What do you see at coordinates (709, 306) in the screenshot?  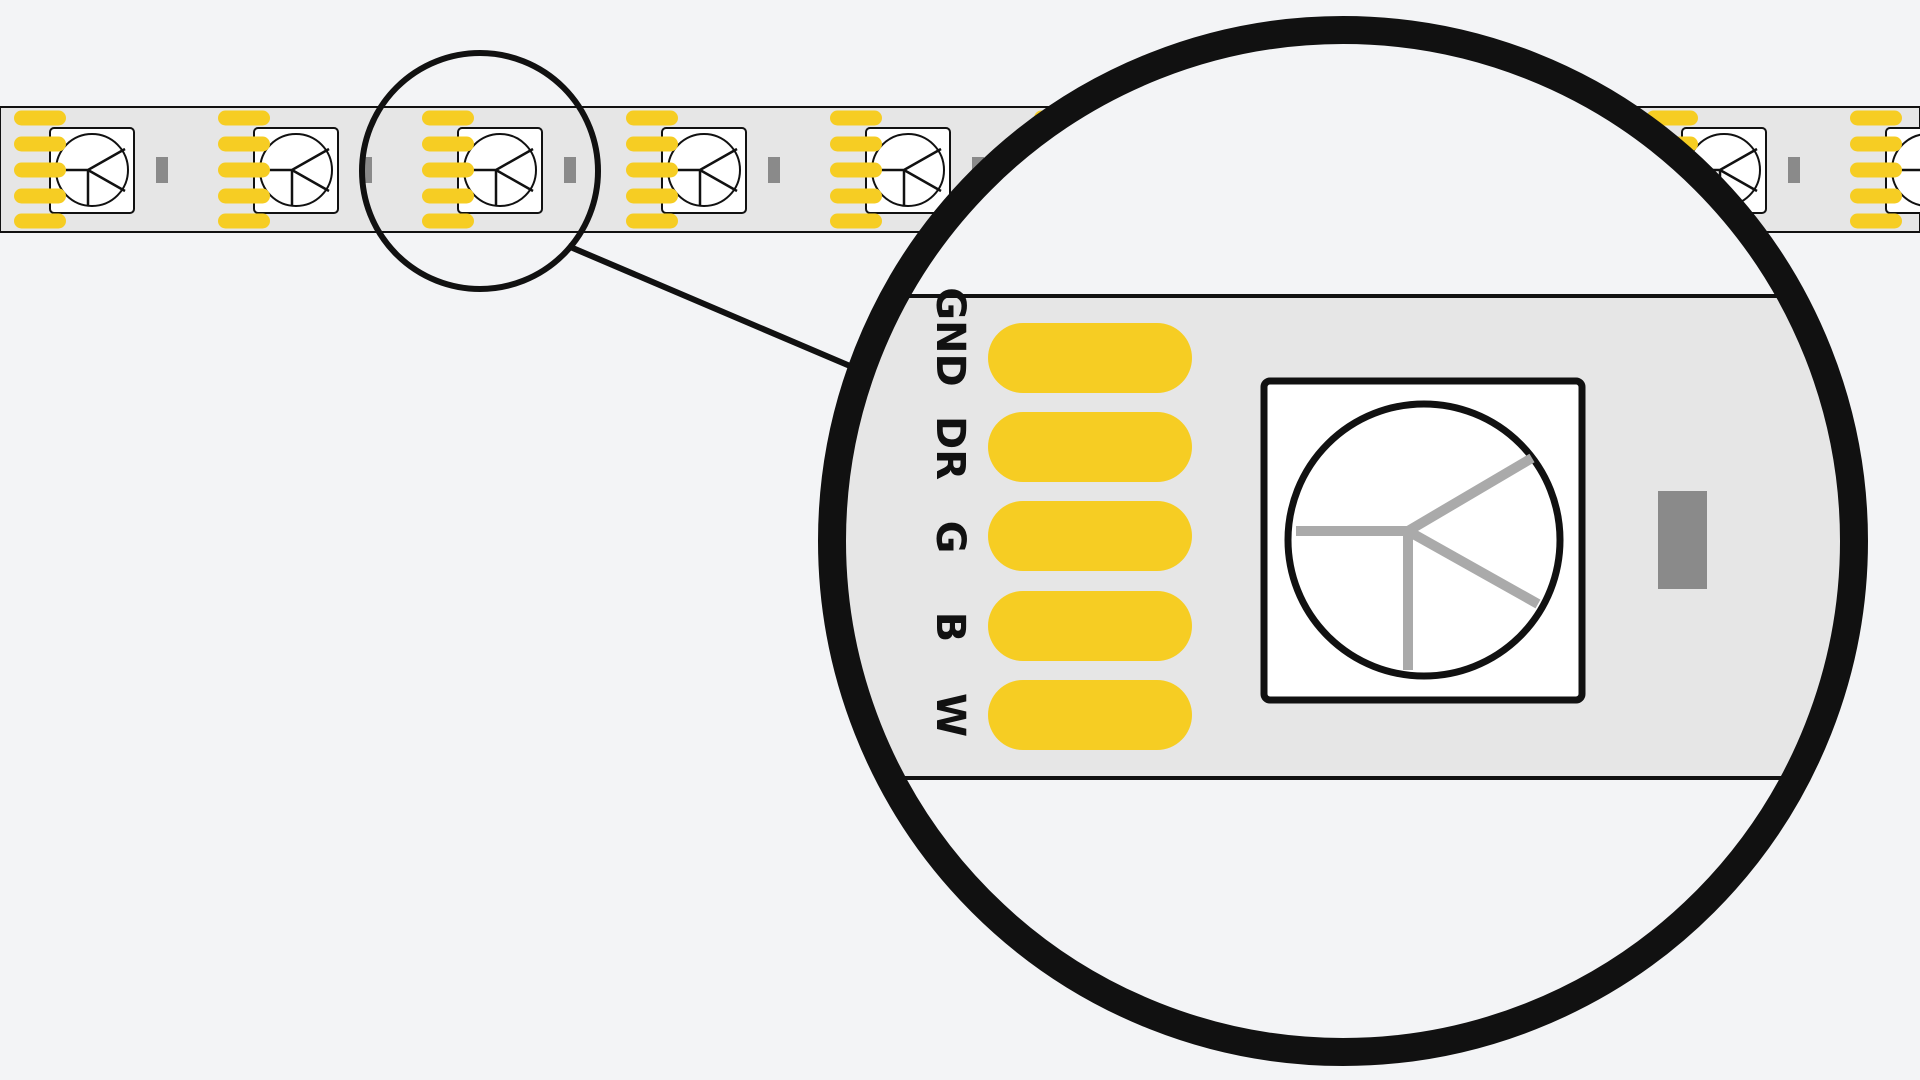 I see `callout-line` at bounding box center [709, 306].